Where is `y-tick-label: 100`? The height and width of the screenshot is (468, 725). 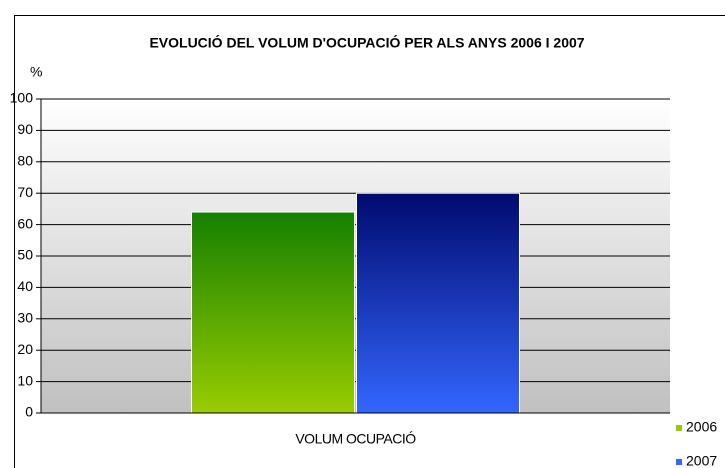
y-tick-label: 100 is located at coordinates (22, 98).